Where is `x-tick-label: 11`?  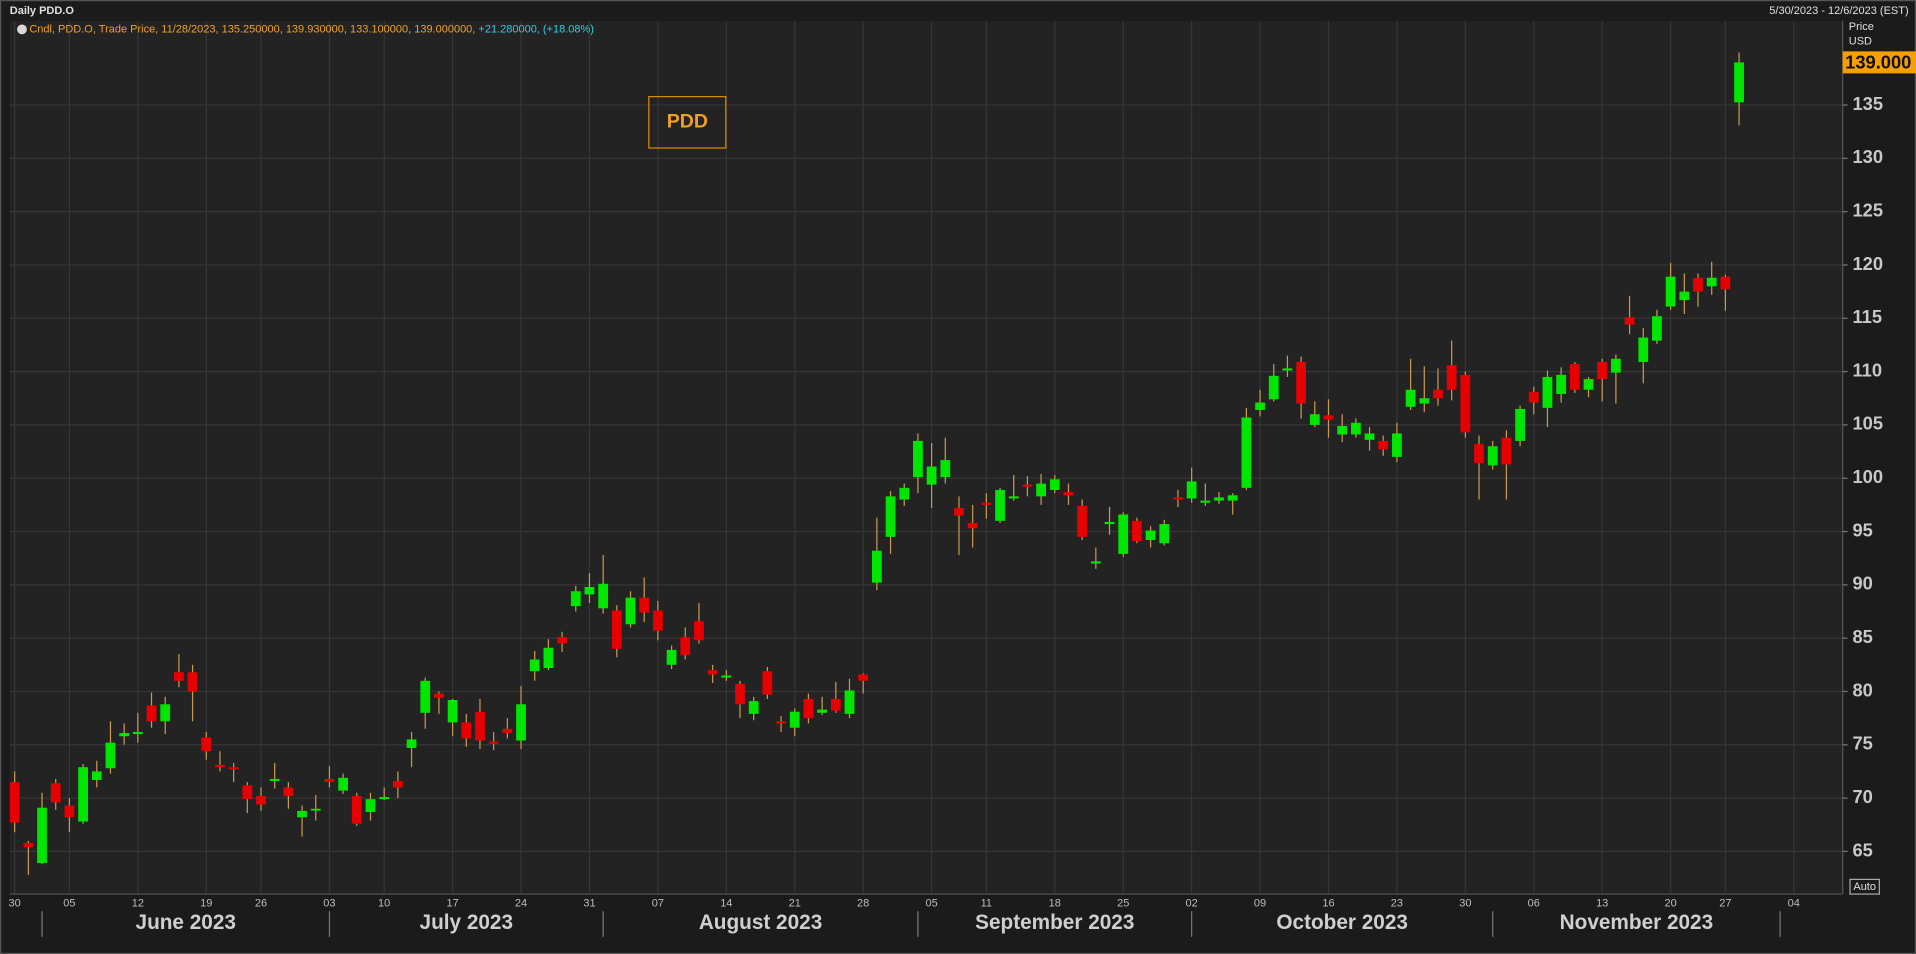 x-tick-label: 11 is located at coordinates (986, 904).